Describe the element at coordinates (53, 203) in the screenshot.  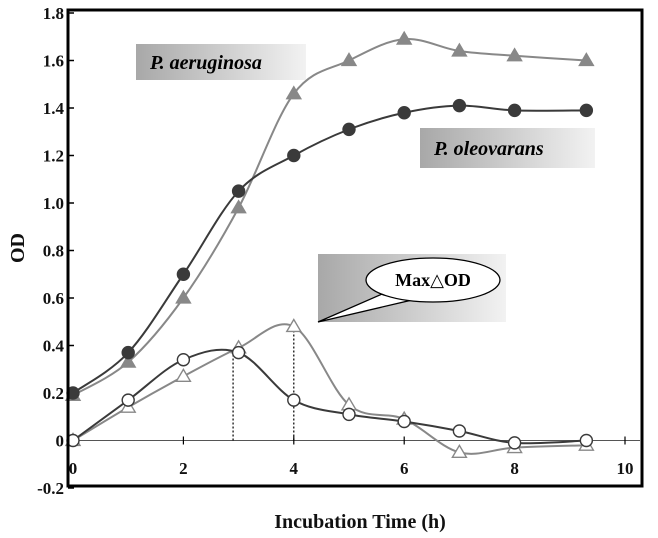
I see `y-tick-label: 1.0` at that location.